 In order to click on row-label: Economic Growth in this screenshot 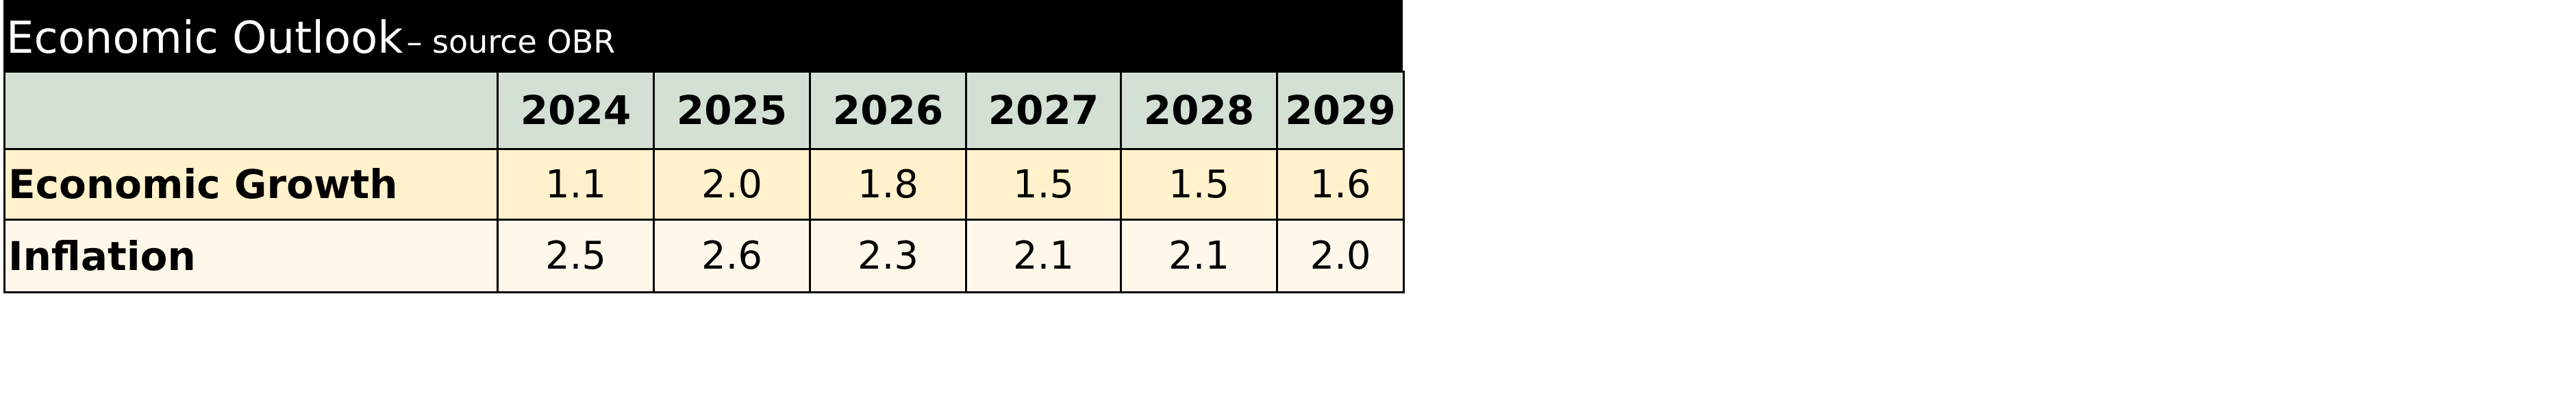, I will do `click(251, 185)`.